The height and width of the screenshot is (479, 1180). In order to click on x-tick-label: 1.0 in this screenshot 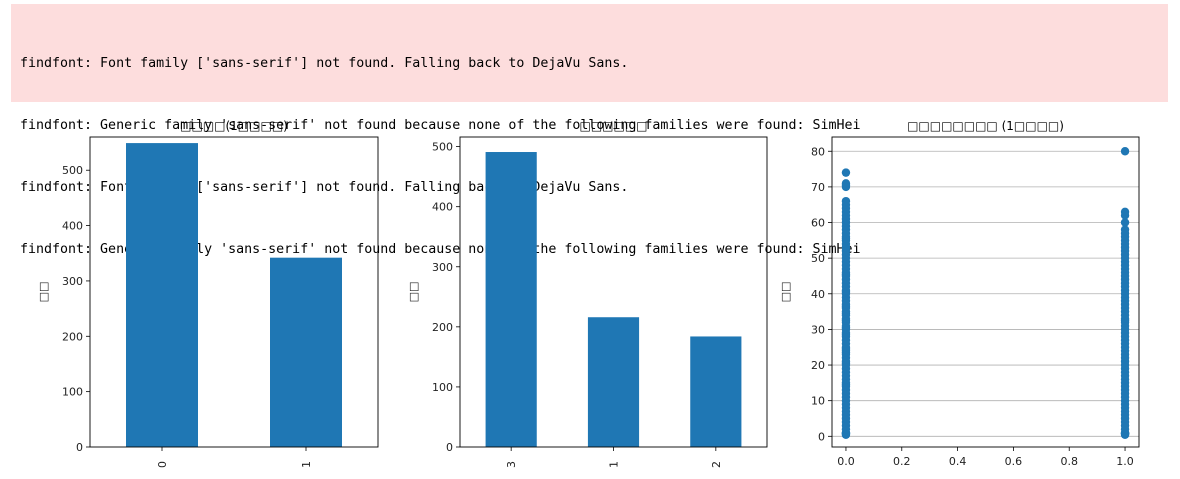, I will do `click(1125, 461)`.